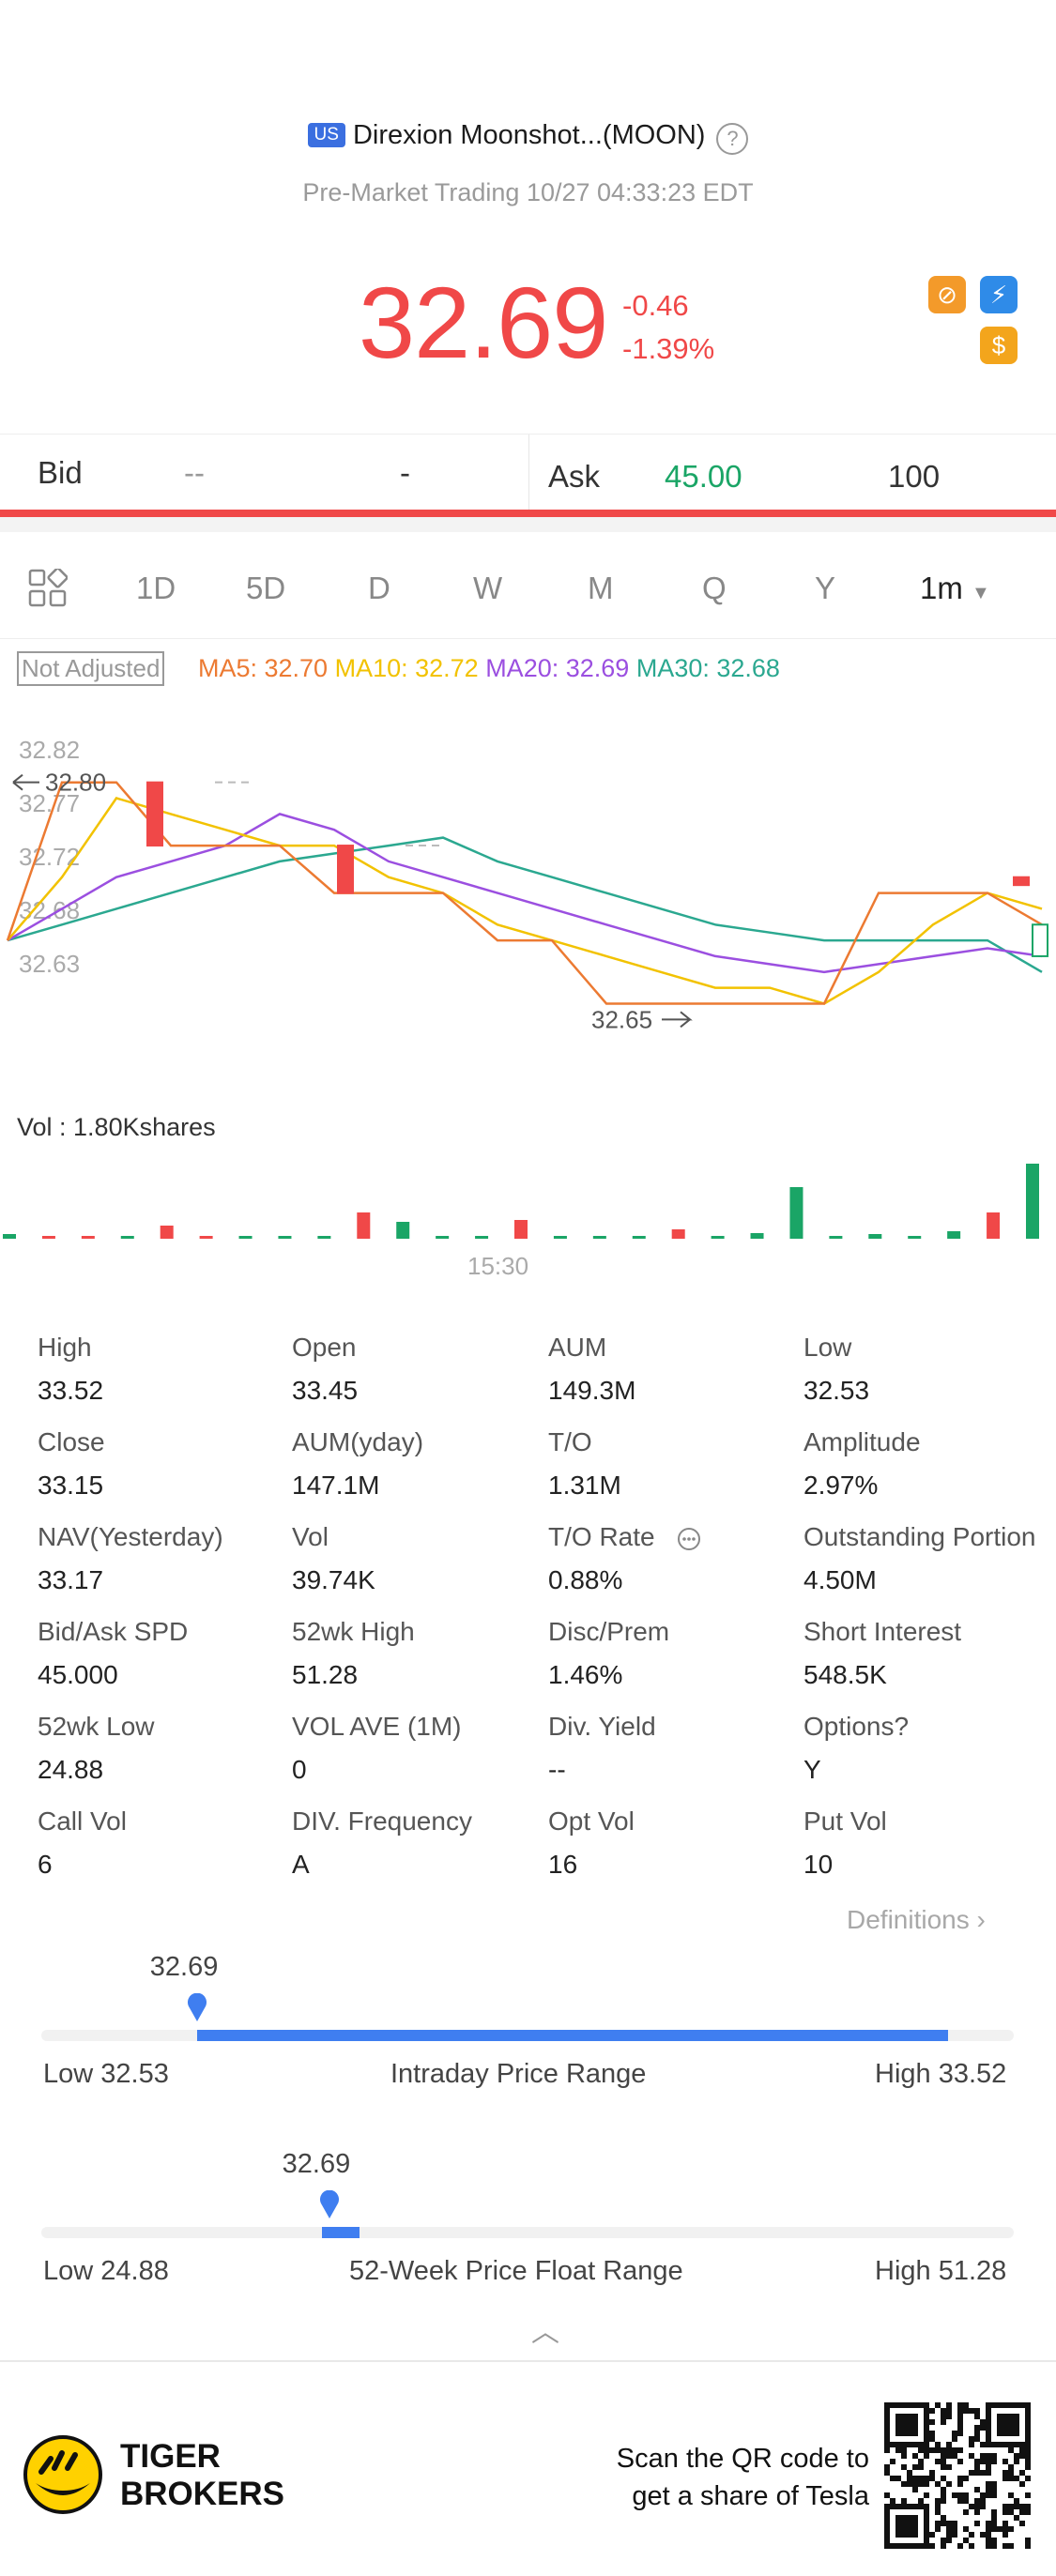 Image resolution: width=1056 pixels, height=2576 pixels. What do you see at coordinates (528, 513) in the screenshot?
I see `price-bar-indicator` at bounding box center [528, 513].